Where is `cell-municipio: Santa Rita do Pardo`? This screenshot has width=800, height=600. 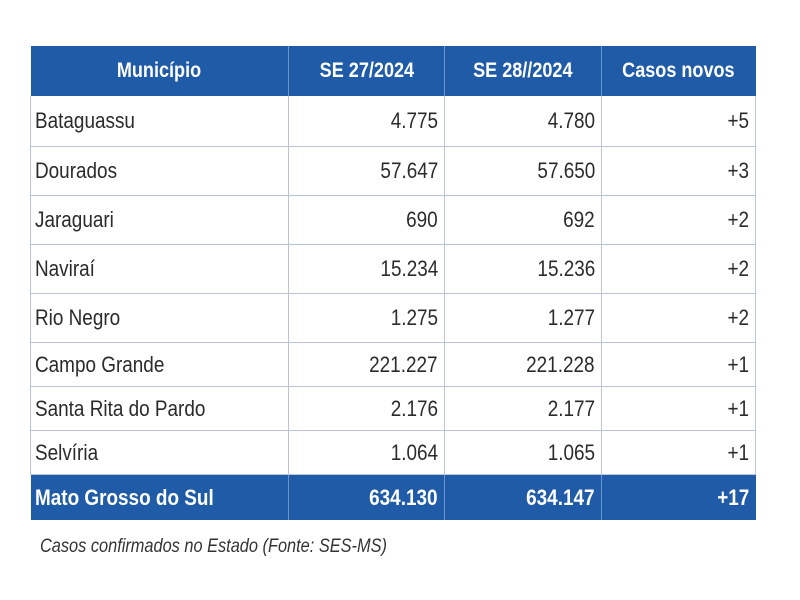 cell-municipio: Santa Rita do Pardo is located at coordinates (159, 408).